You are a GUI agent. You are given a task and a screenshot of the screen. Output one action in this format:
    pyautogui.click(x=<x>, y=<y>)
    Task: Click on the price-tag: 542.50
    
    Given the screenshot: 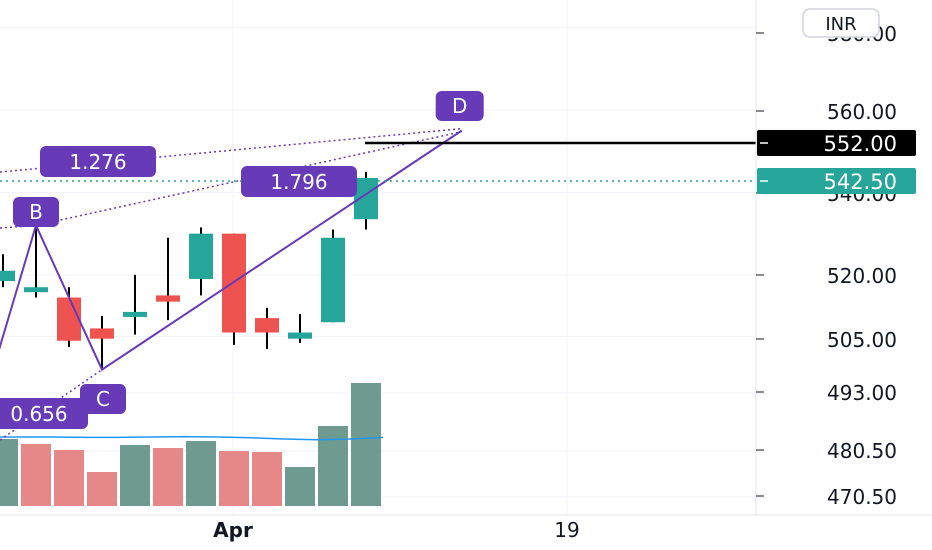 What is the action you would take?
    pyautogui.click(x=836, y=181)
    